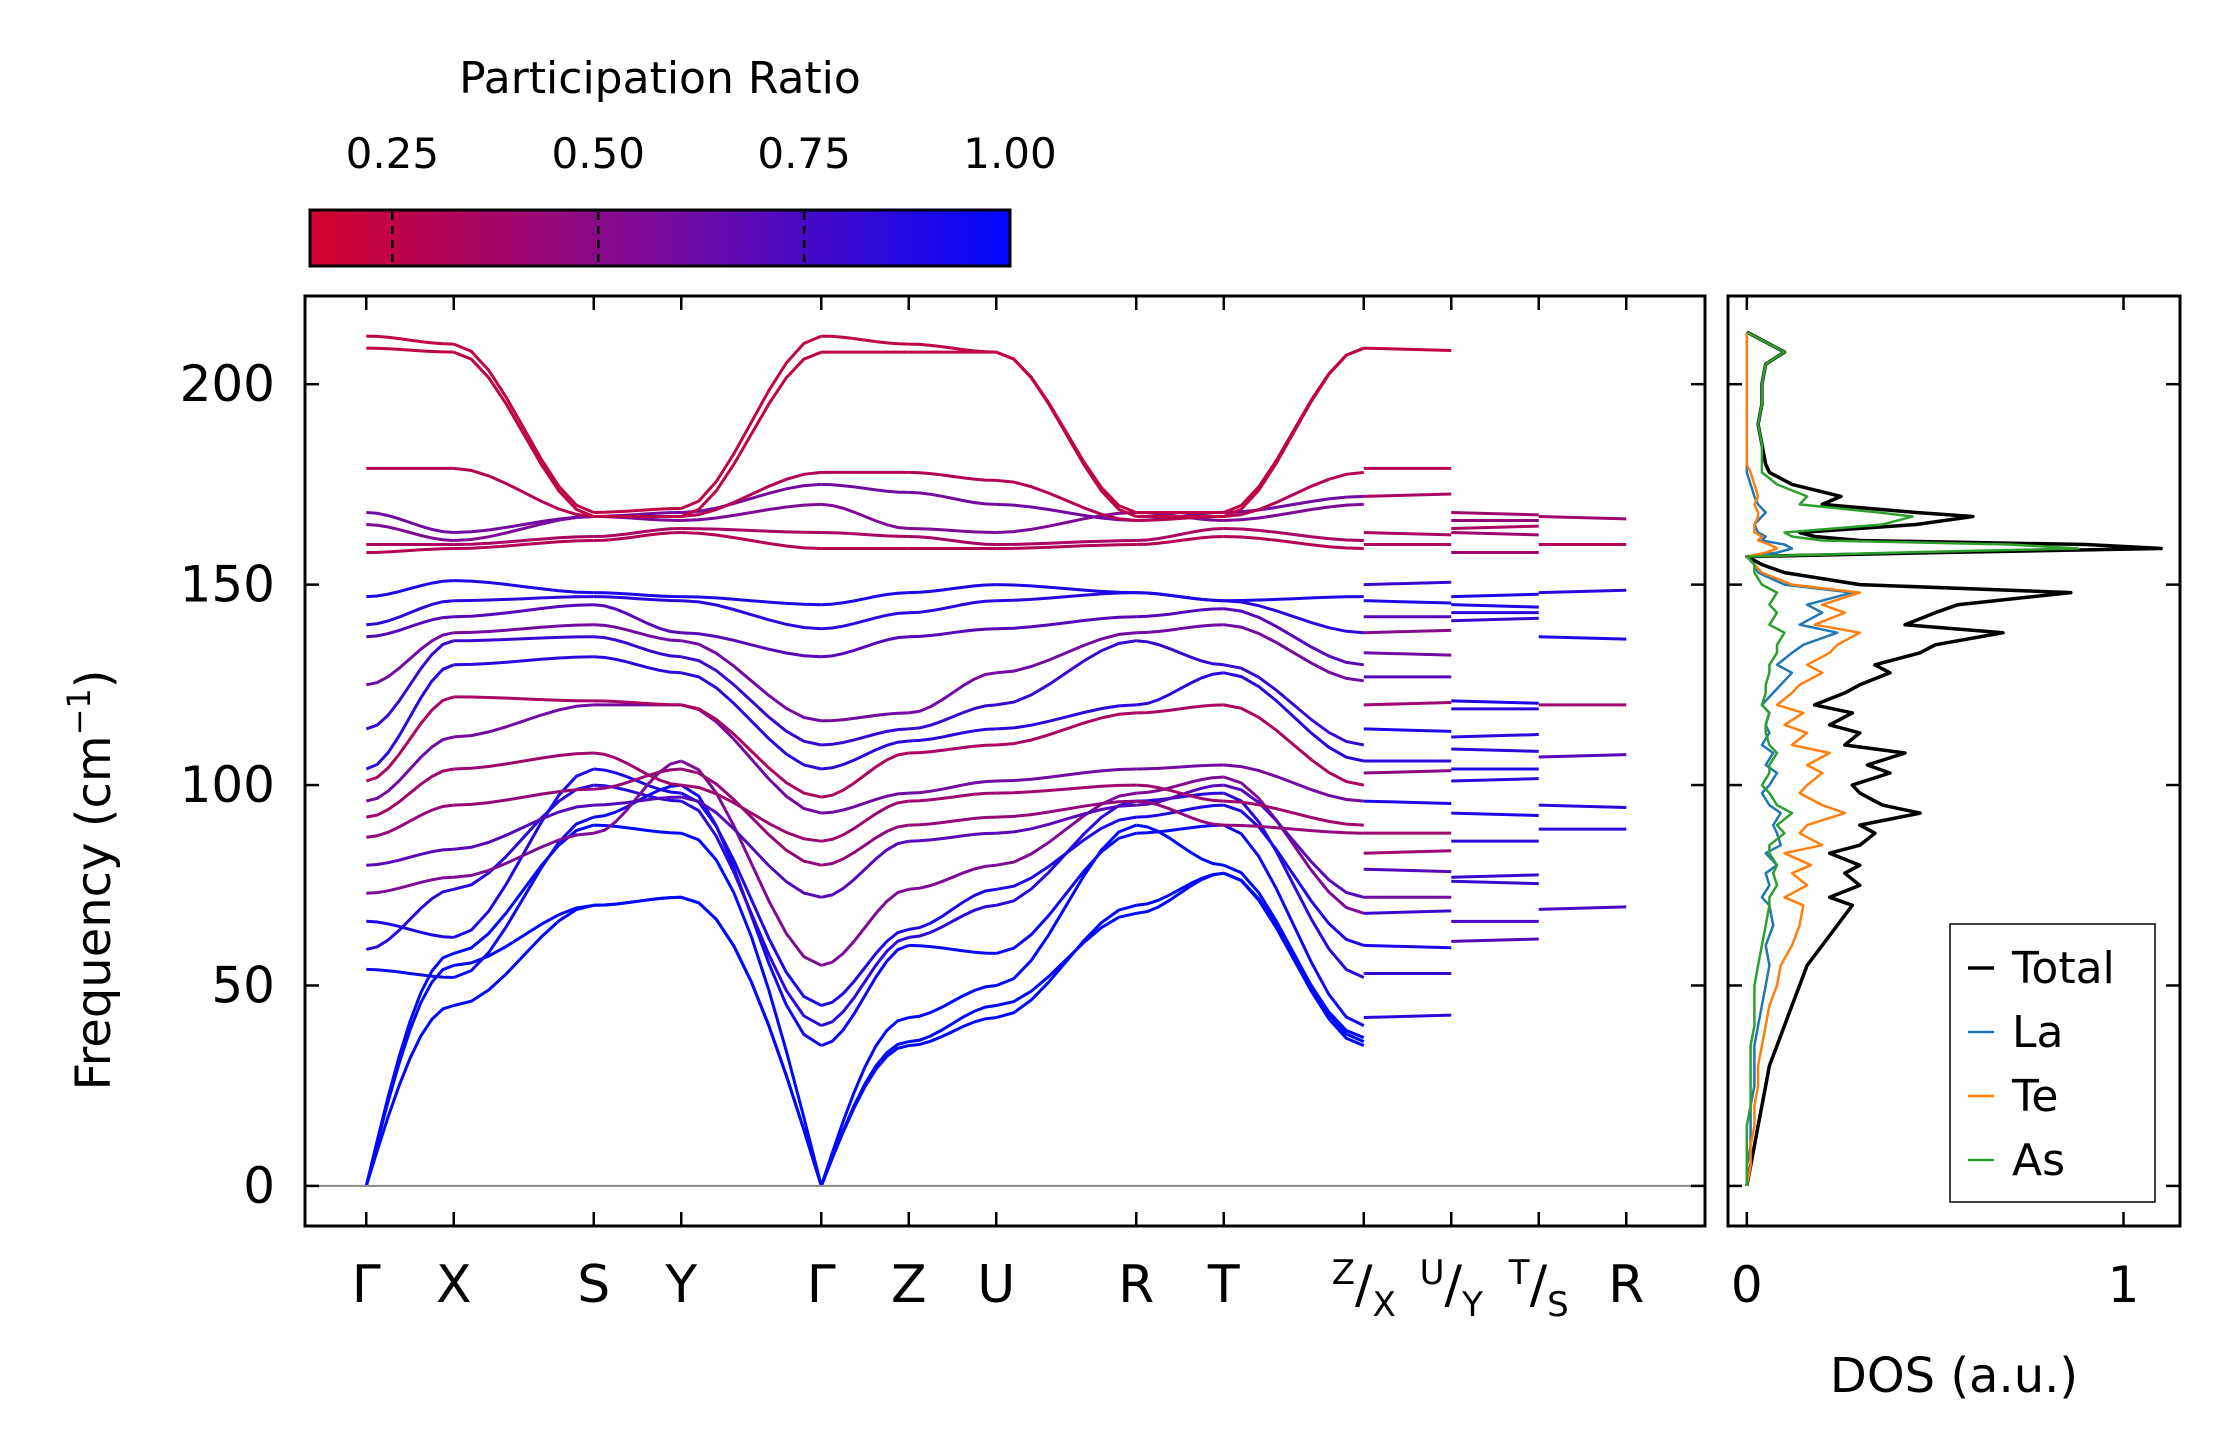 The image size is (2222, 1455). I want to click on band-24-segment, so click(1294, 430).